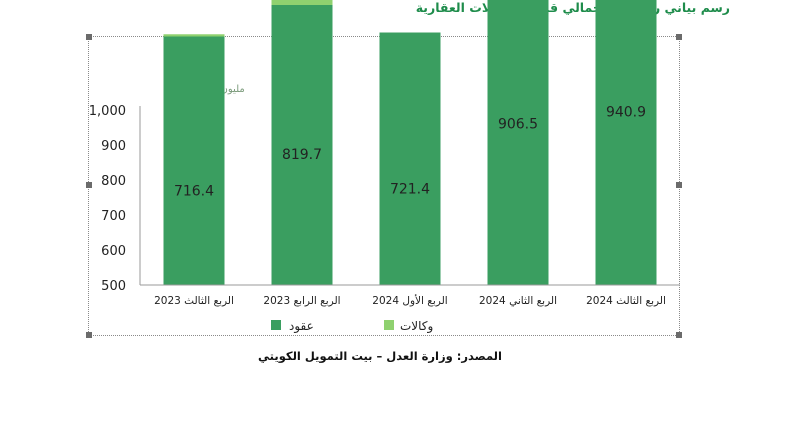  What do you see at coordinates (302, 155) in the screenshot?
I see `value-label: 819.7` at bounding box center [302, 155].